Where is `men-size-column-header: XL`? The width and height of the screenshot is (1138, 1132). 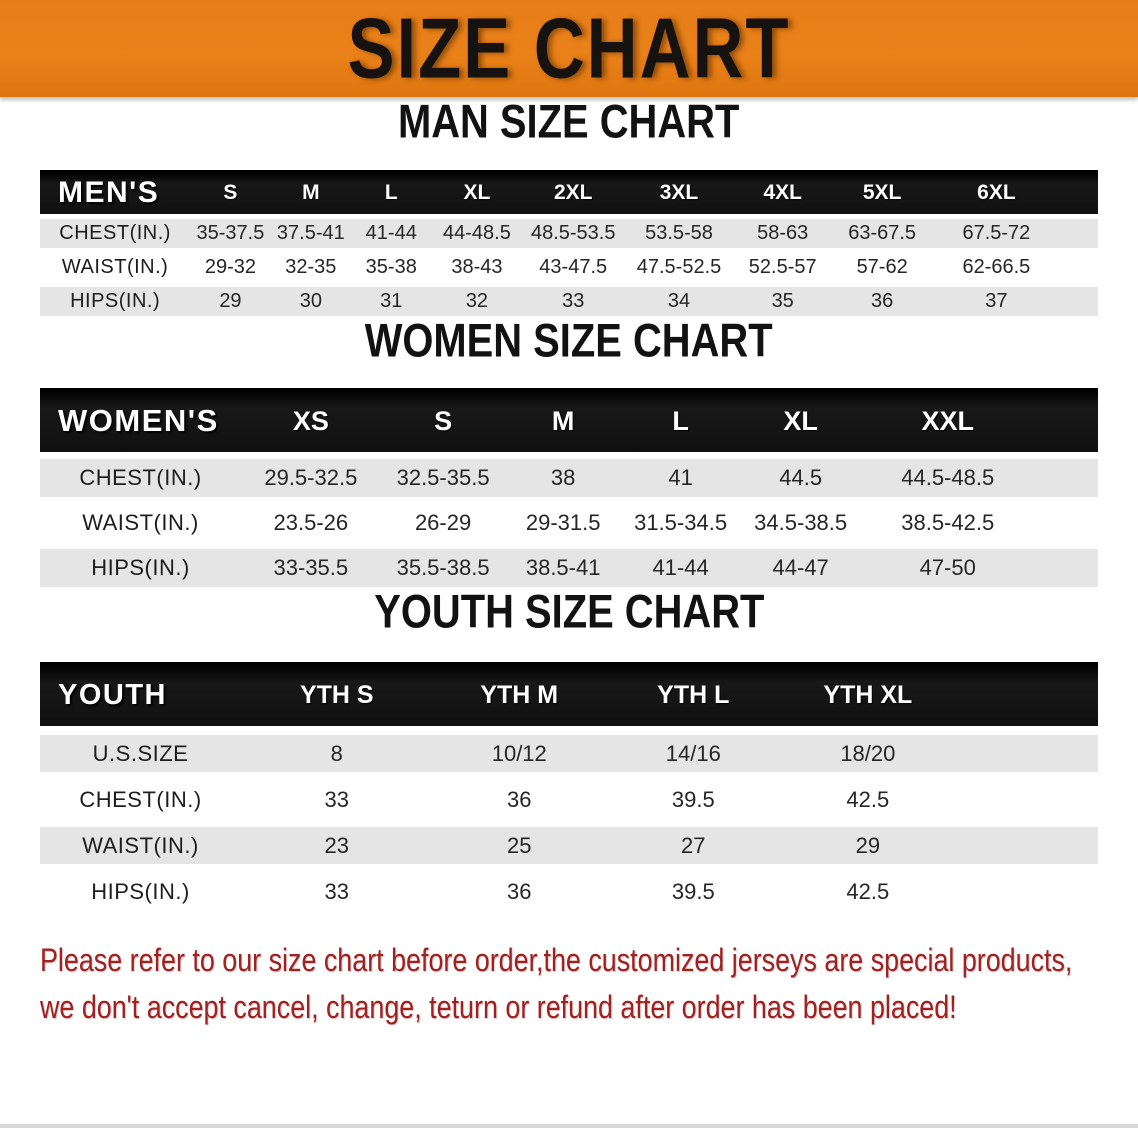
men-size-column-header: XL is located at coordinates (477, 192).